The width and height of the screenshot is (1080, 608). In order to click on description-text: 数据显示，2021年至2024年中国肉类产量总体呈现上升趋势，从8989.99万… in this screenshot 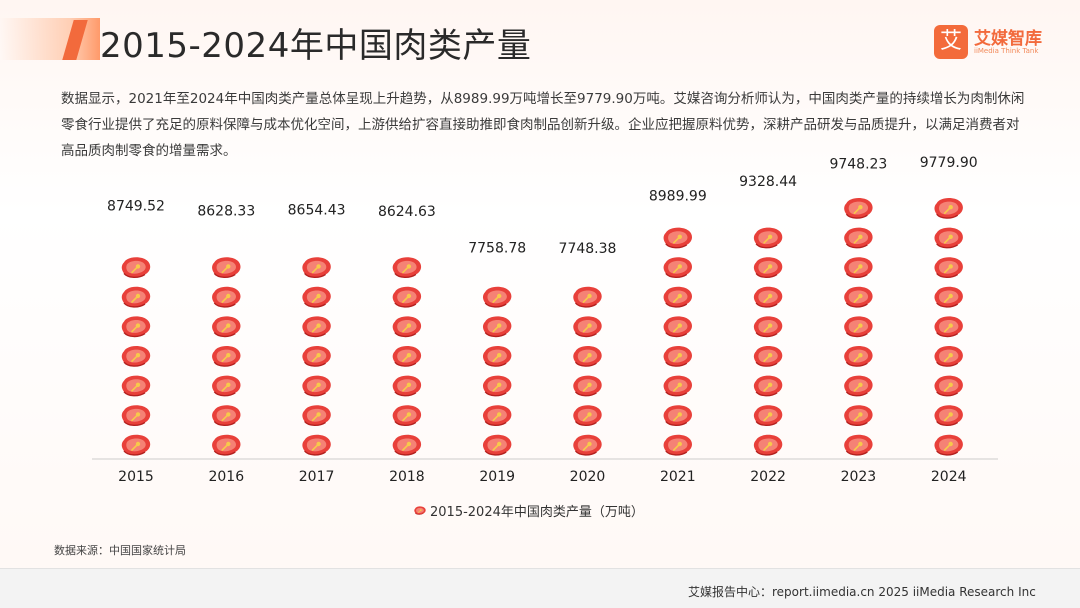, I will do `click(543, 125)`.